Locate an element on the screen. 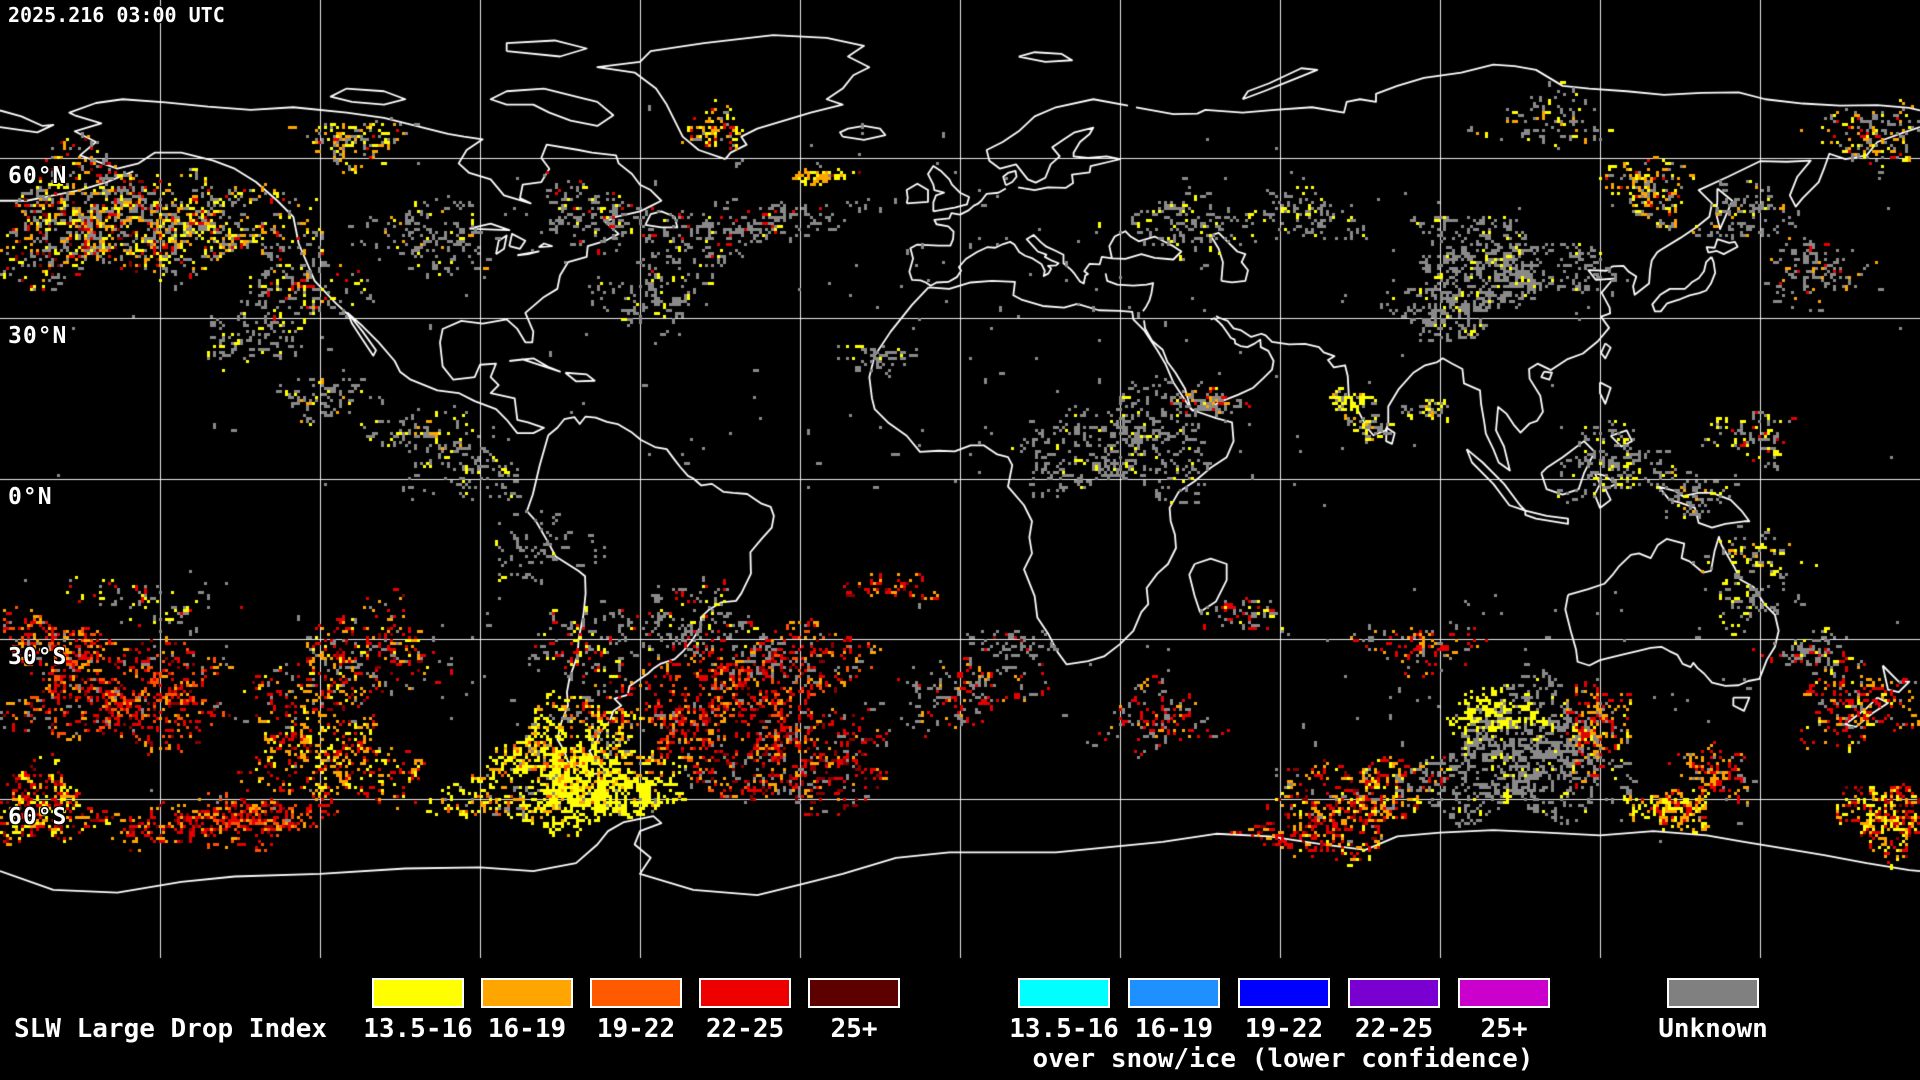  bin-label-16-19: 16-19 is located at coordinates (527, 1029).